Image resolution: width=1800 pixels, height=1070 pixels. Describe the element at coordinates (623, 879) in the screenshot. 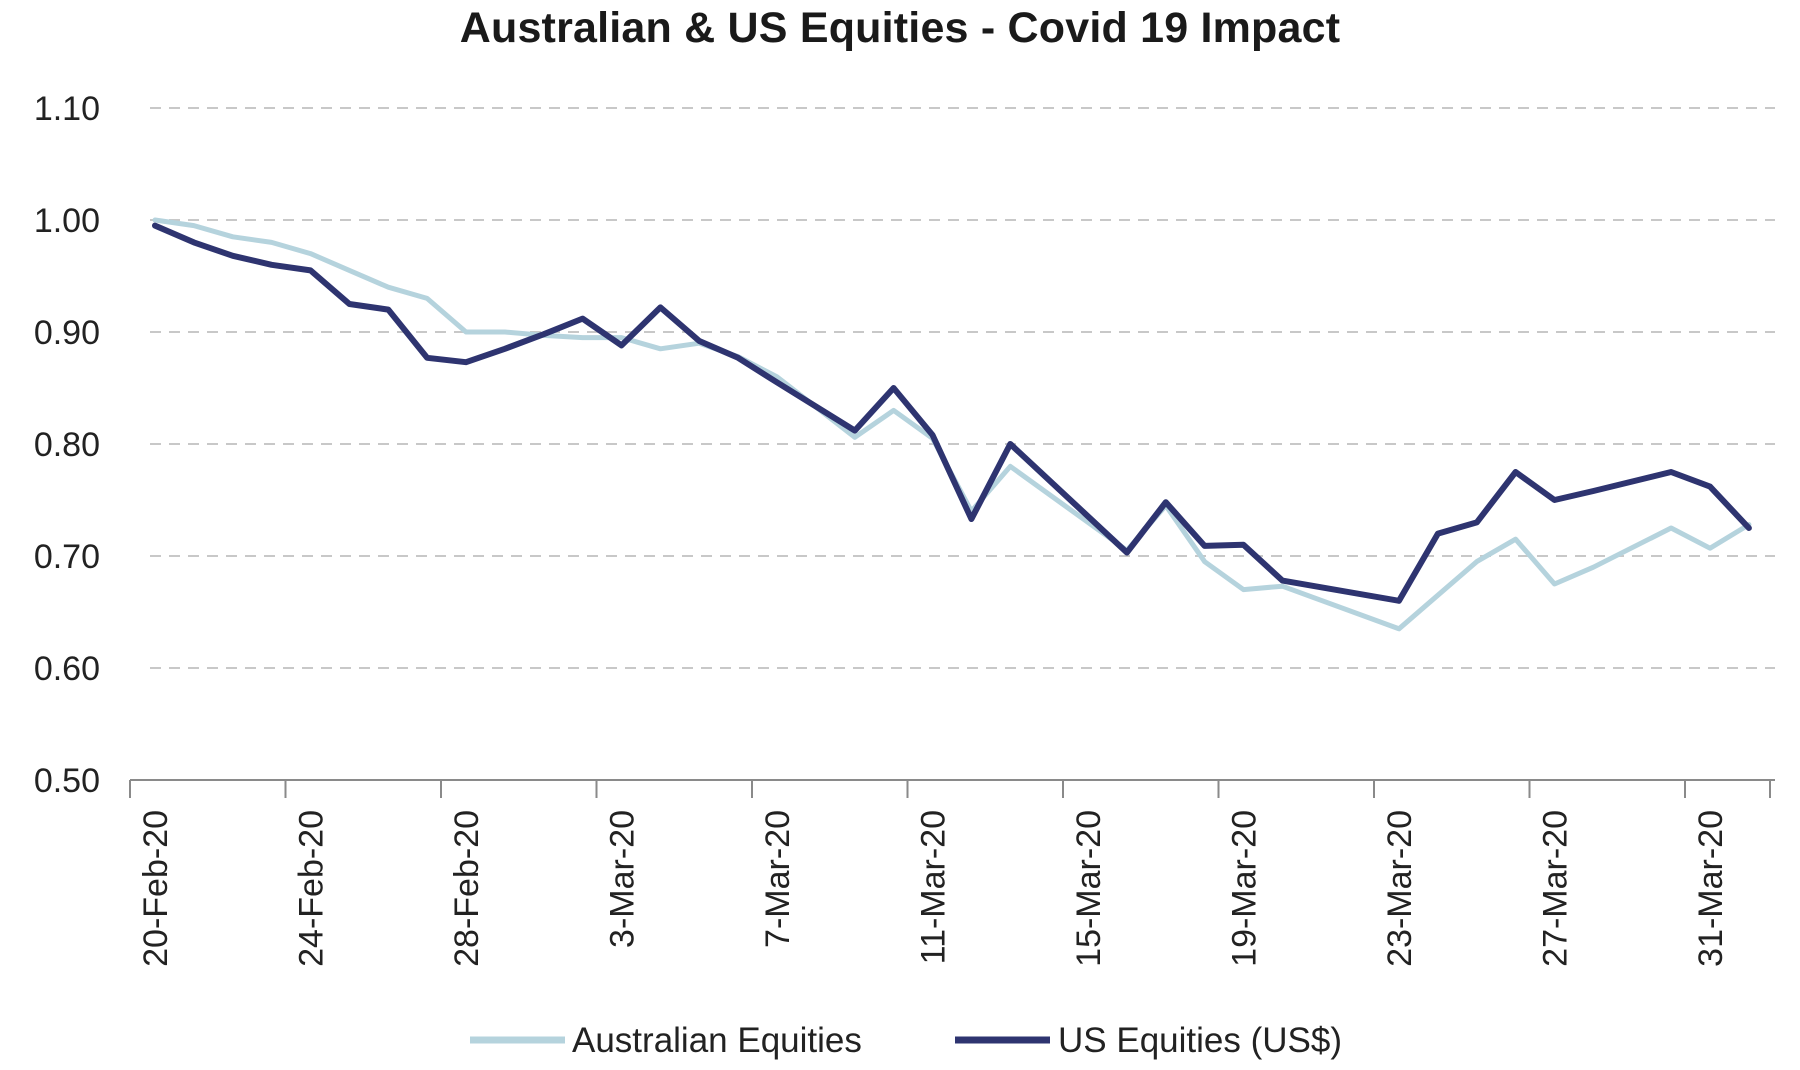

I see `x-tick-label: 3-Mar-20` at that location.